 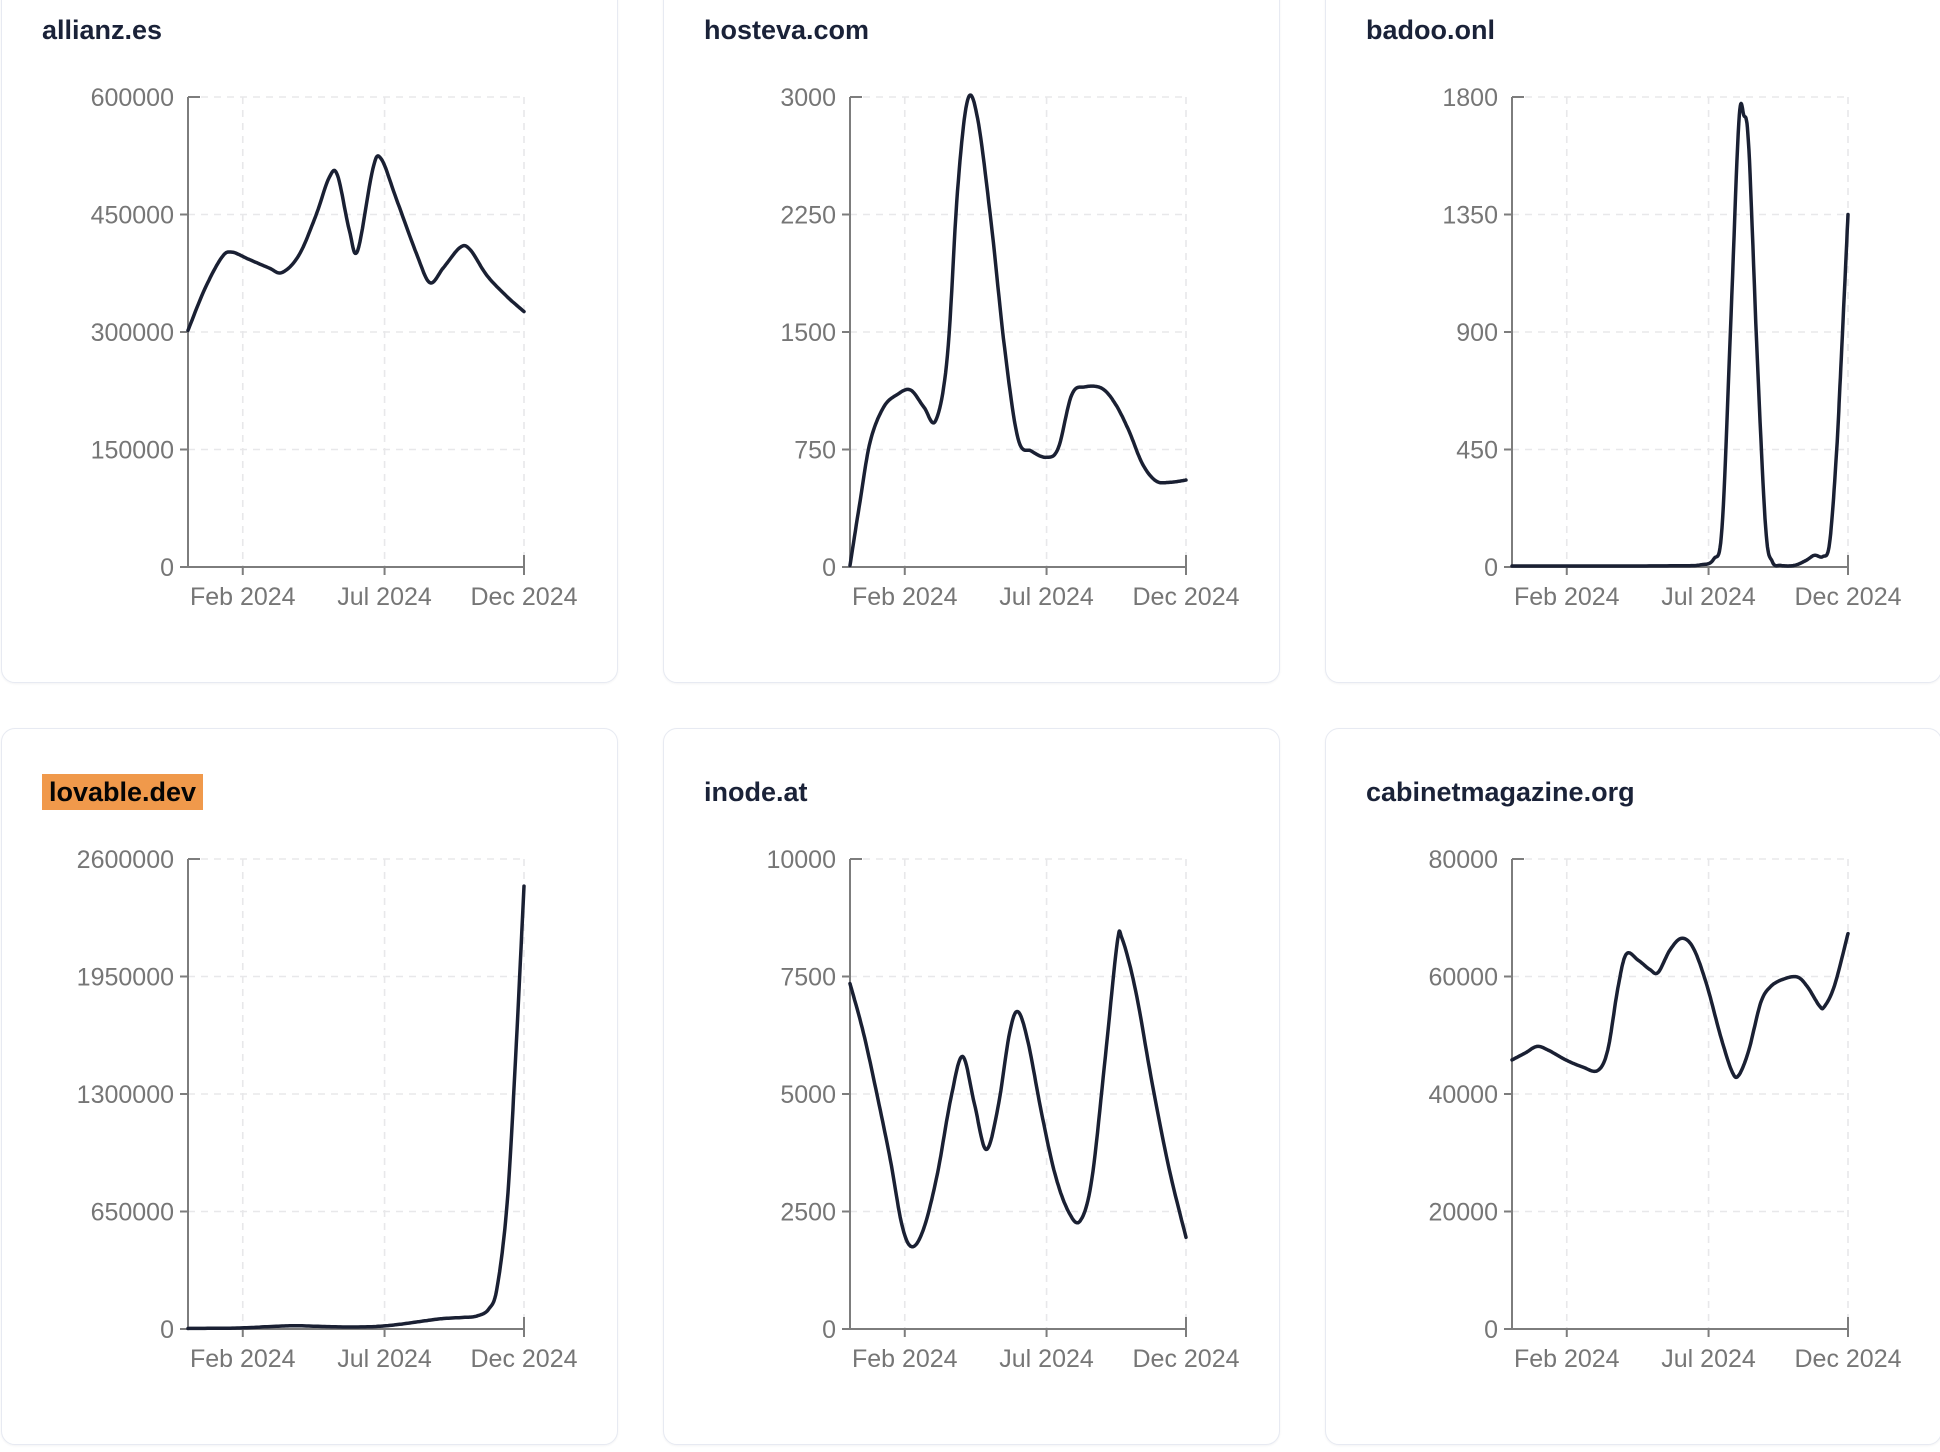 I want to click on chart-title: lovable.dev, so click(x=123, y=793).